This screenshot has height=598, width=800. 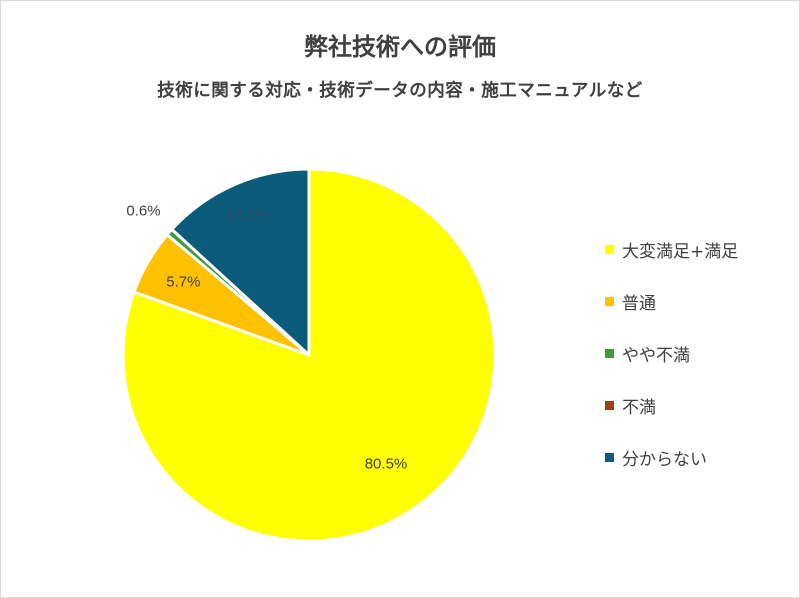 What do you see at coordinates (700, 301) in the screenshot?
I see `legend-item: 普通` at bounding box center [700, 301].